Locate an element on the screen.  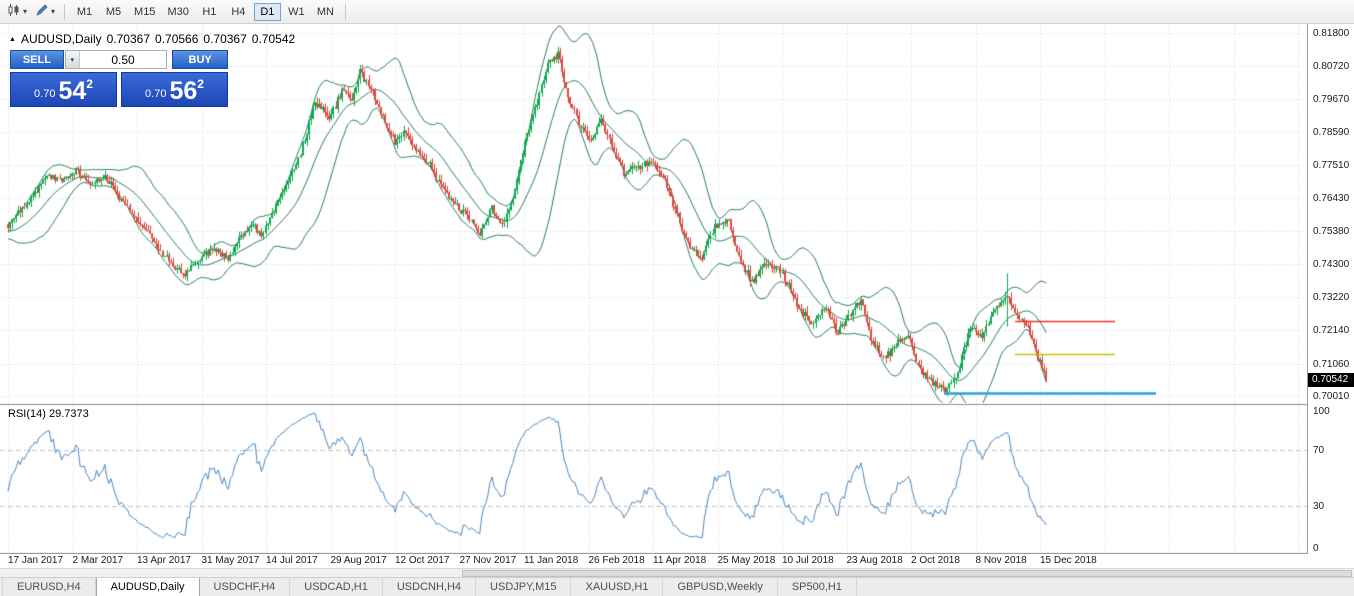
timeframe-button-mn: MN is located at coordinates (325, 12).